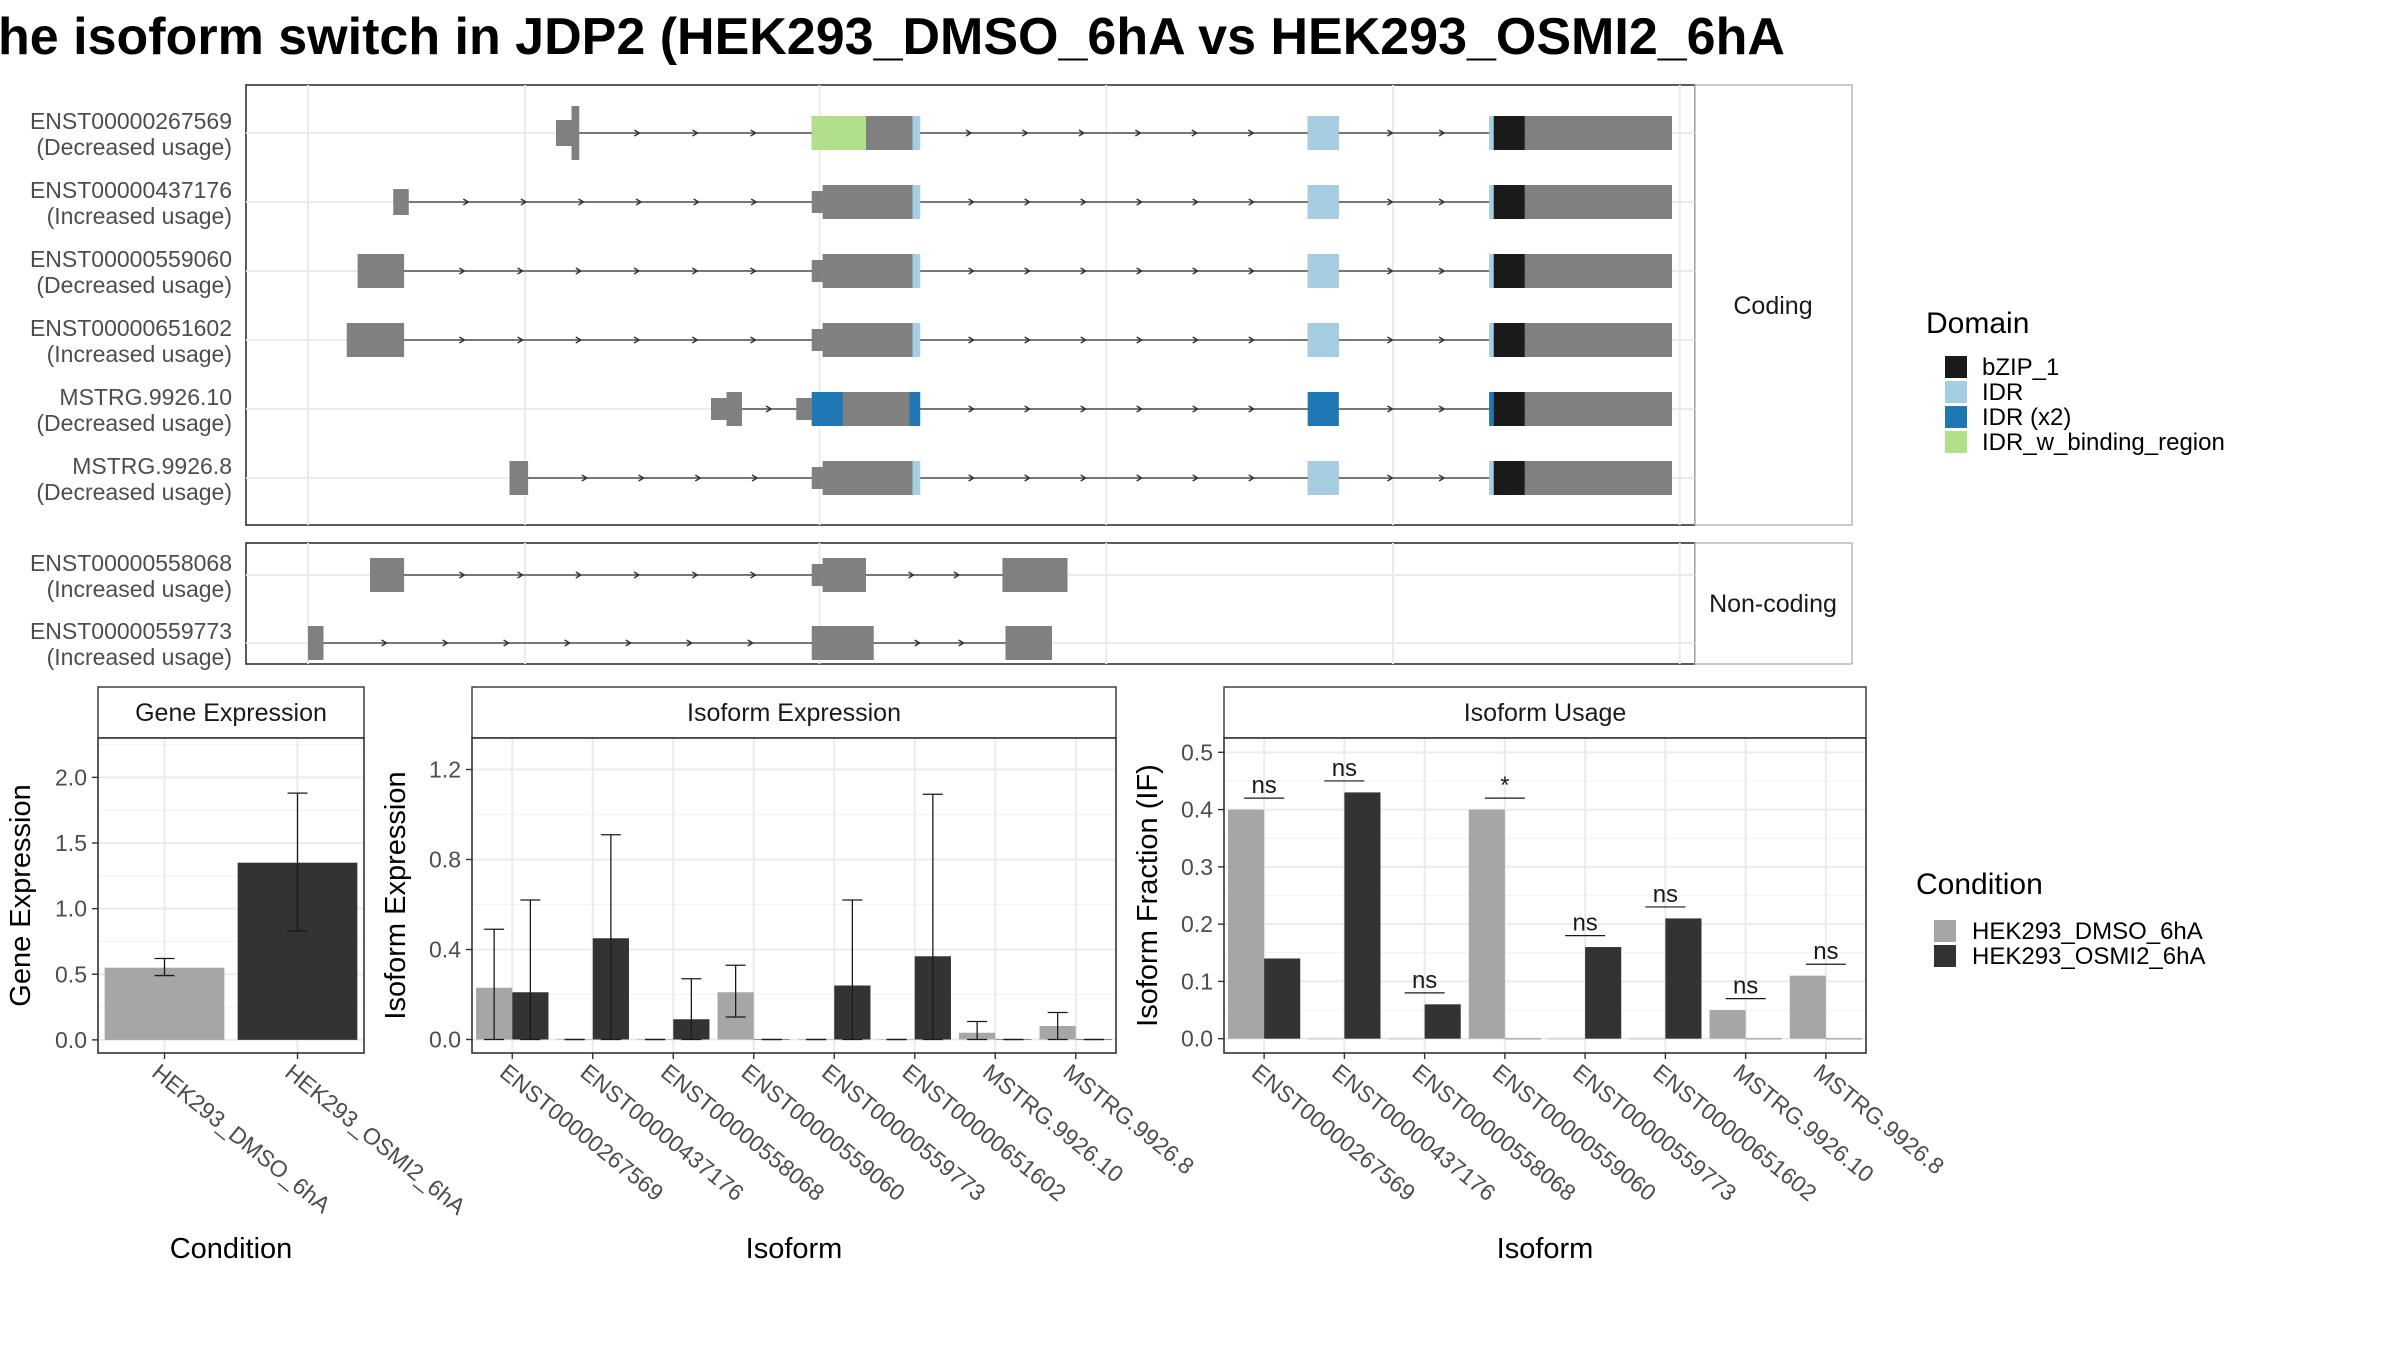 The width and height of the screenshot is (2400, 1350). Describe the element at coordinates (131, 190) in the screenshot. I see `transcript-id-label: ENST00000437176` at that location.